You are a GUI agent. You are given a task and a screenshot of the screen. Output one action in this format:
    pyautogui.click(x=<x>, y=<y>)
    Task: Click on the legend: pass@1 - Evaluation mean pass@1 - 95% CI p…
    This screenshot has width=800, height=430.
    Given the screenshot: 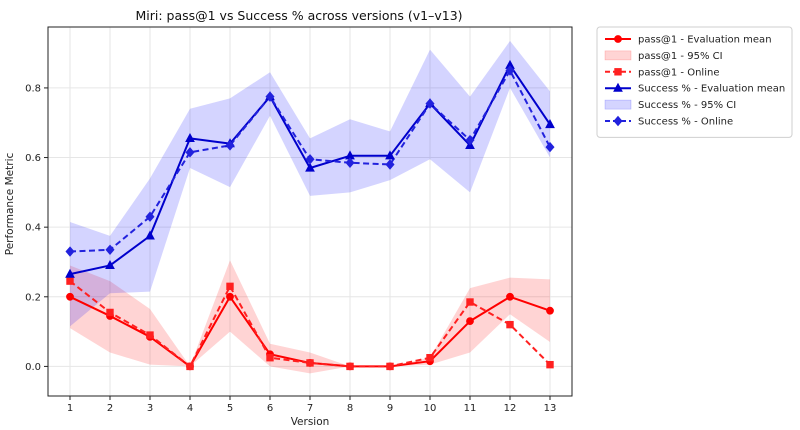 What is the action you would take?
    pyautogui.click(x=694, y=82)
    